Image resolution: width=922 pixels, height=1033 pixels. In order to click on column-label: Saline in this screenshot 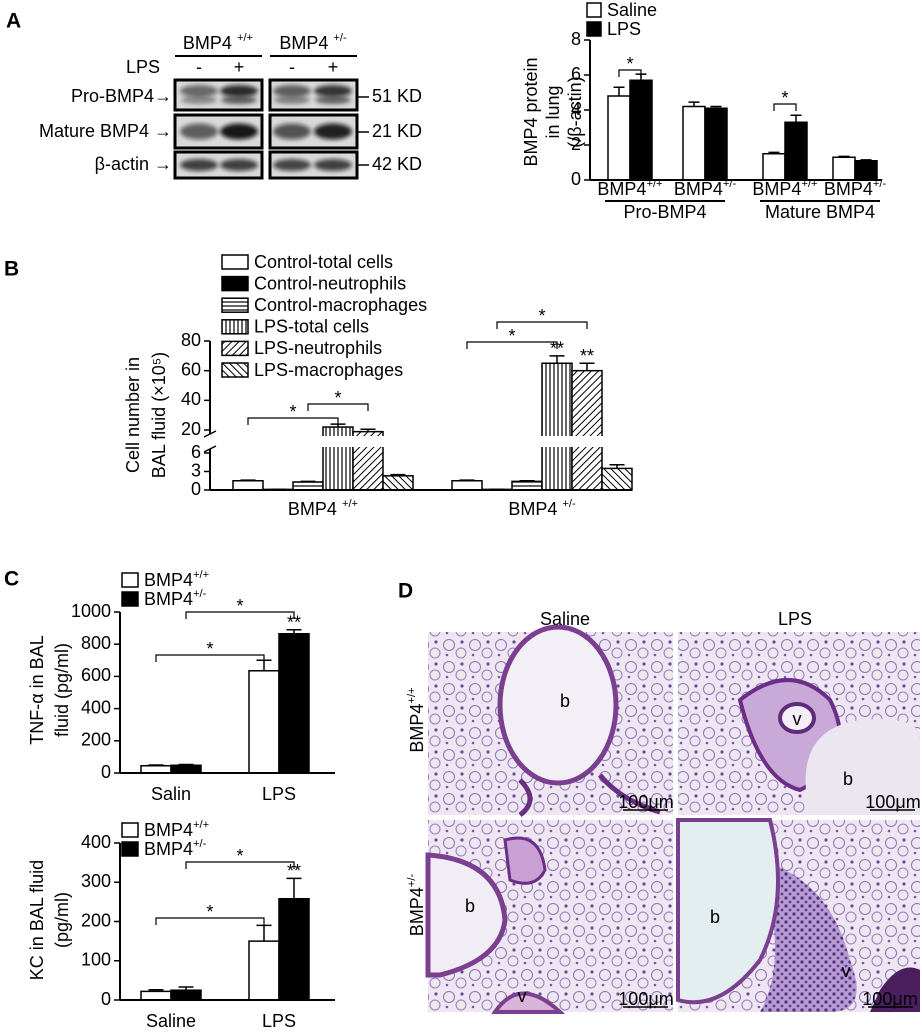, I will do `click(565, 619)`.